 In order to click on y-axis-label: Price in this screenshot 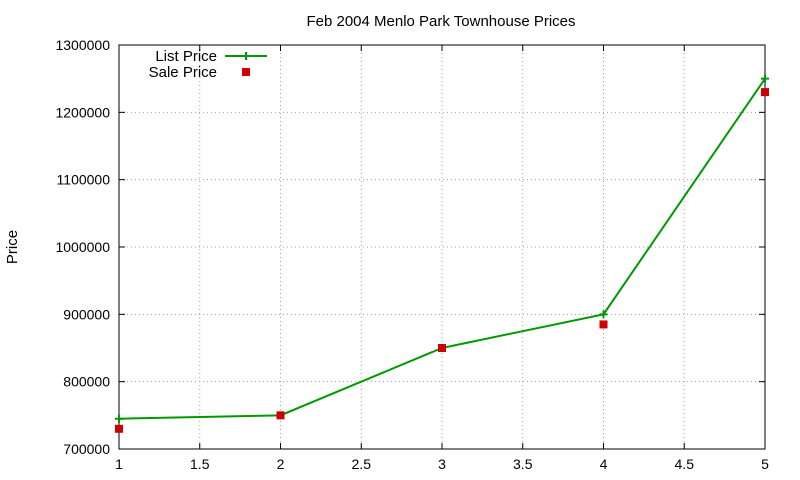, I will do `click(12, 247)`.